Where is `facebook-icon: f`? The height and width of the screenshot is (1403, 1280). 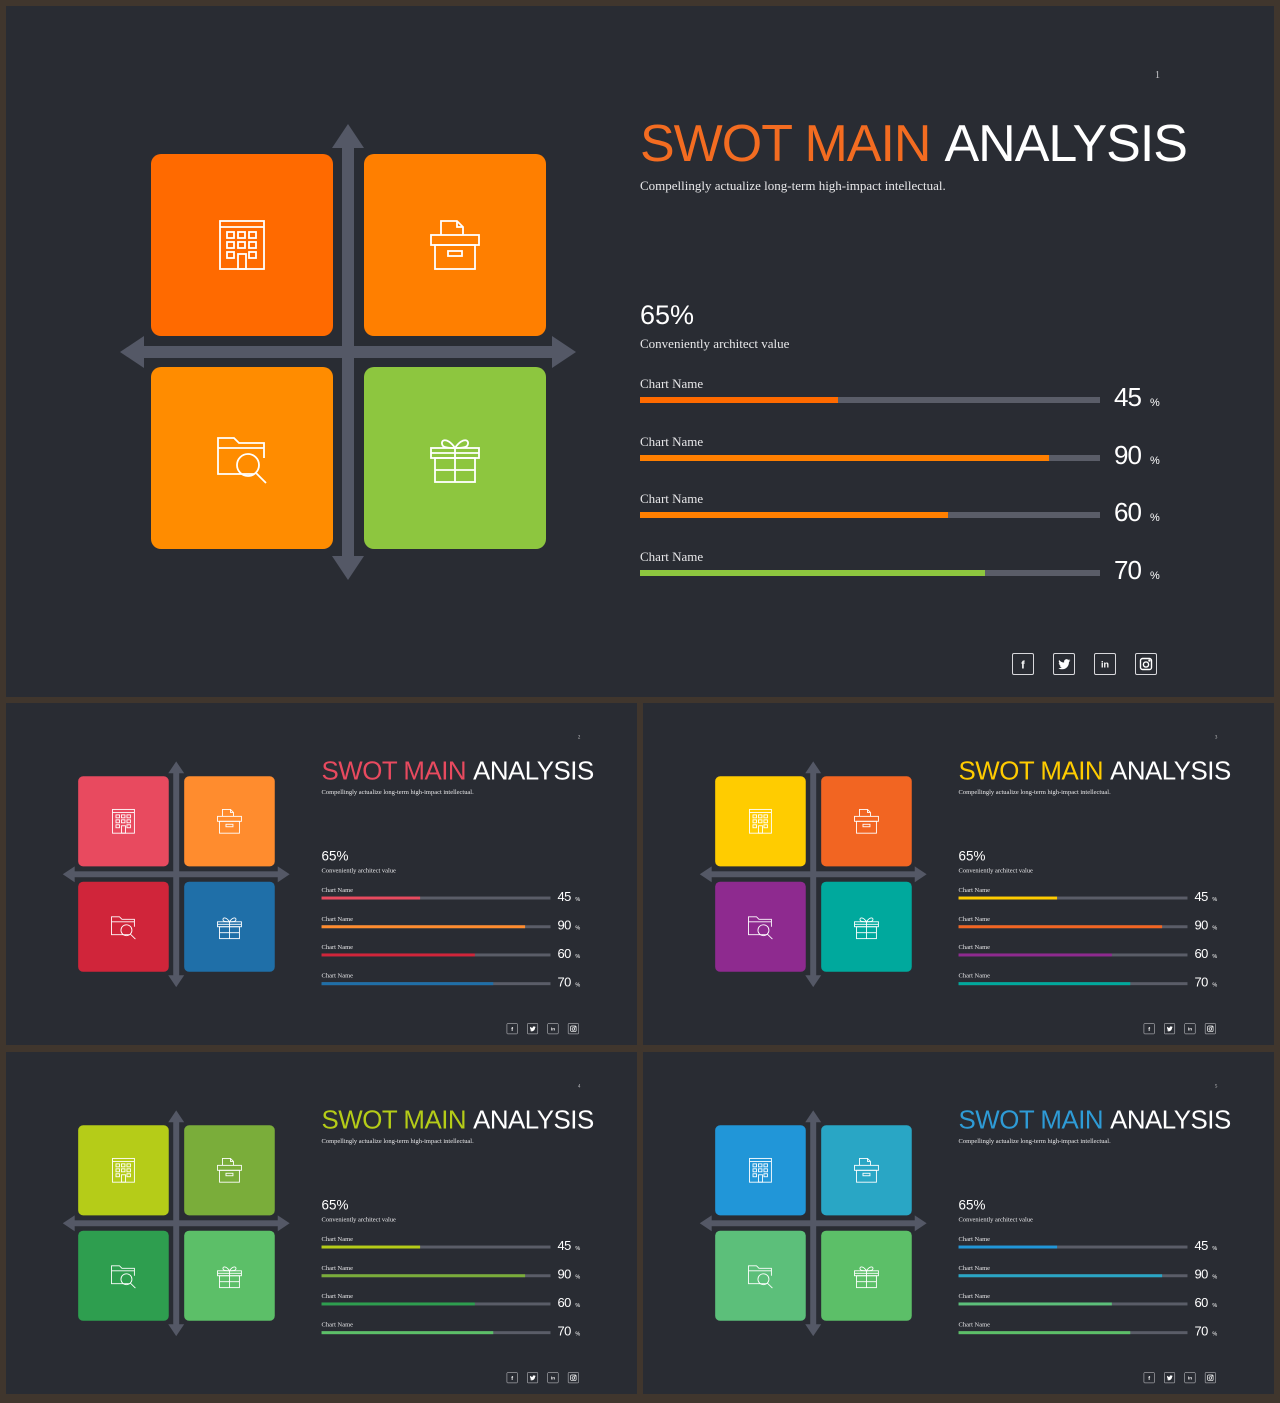 facebook-icon: f is located at coordinates (512, 1029).